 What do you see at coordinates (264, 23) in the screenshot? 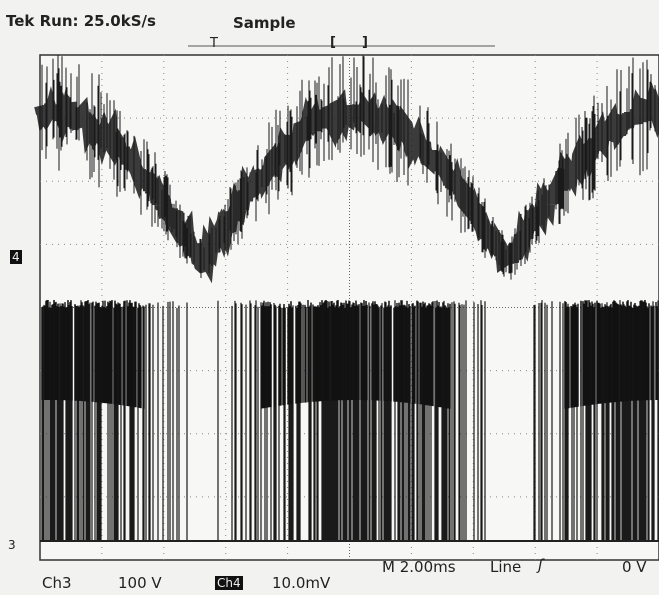
I see `acq-mode: Sample` at bounding box center [264, 23].